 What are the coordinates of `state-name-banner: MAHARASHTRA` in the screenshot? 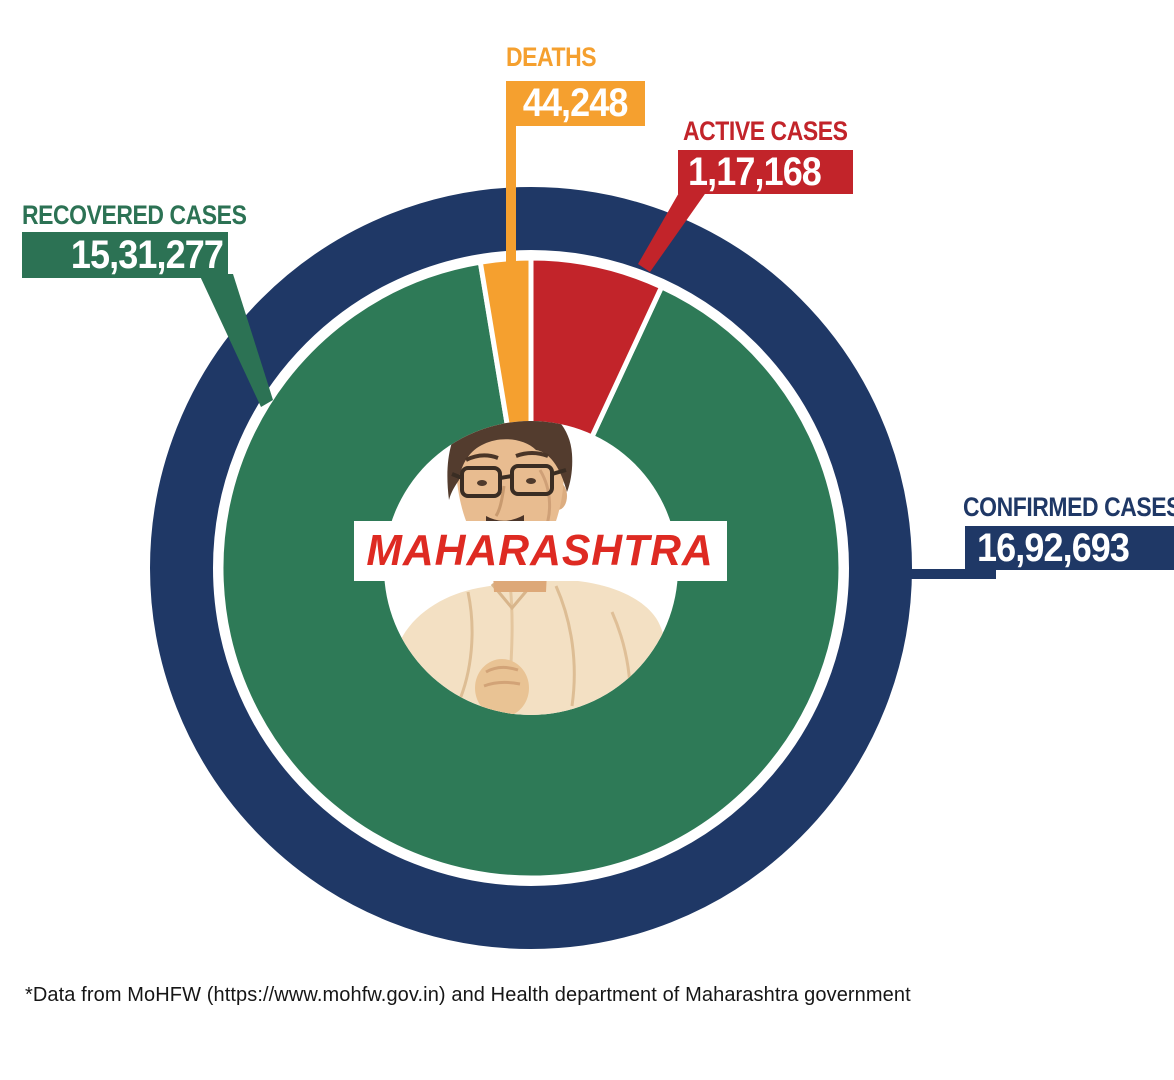 It's located at (540, 551).